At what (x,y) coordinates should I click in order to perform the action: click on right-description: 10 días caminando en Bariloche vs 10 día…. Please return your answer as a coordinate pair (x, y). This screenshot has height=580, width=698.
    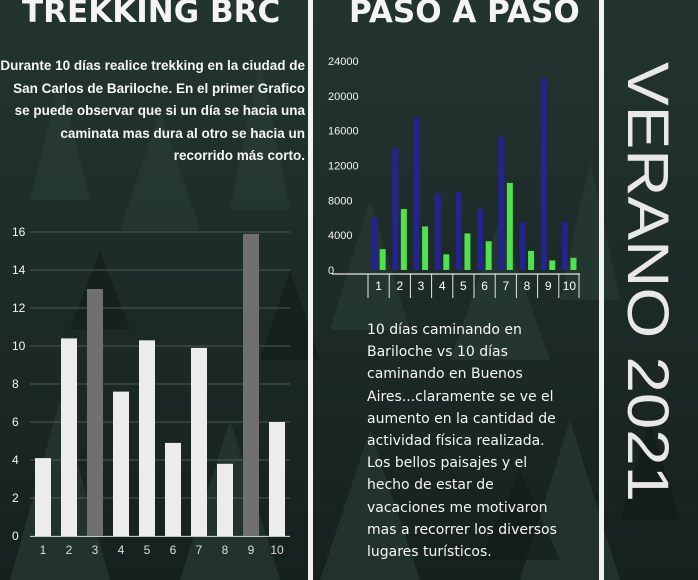
    Looking at the image, I should click on (462, 441).